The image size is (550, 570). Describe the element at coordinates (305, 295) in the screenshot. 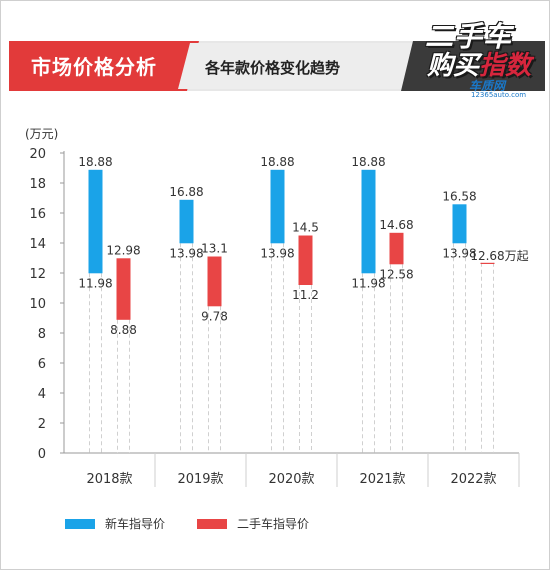

I see `used-car-low-label: 11.2` at that location.